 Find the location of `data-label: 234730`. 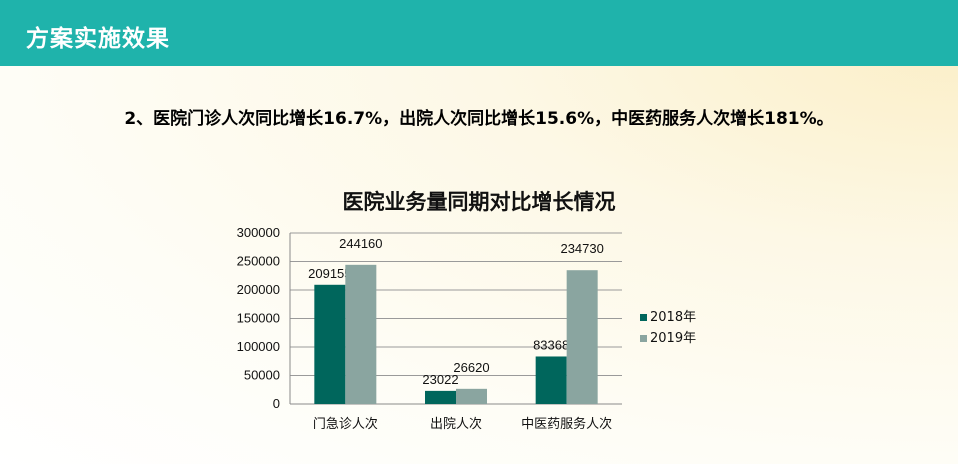

data-label: 234730 is located at coordinates (581, 248).